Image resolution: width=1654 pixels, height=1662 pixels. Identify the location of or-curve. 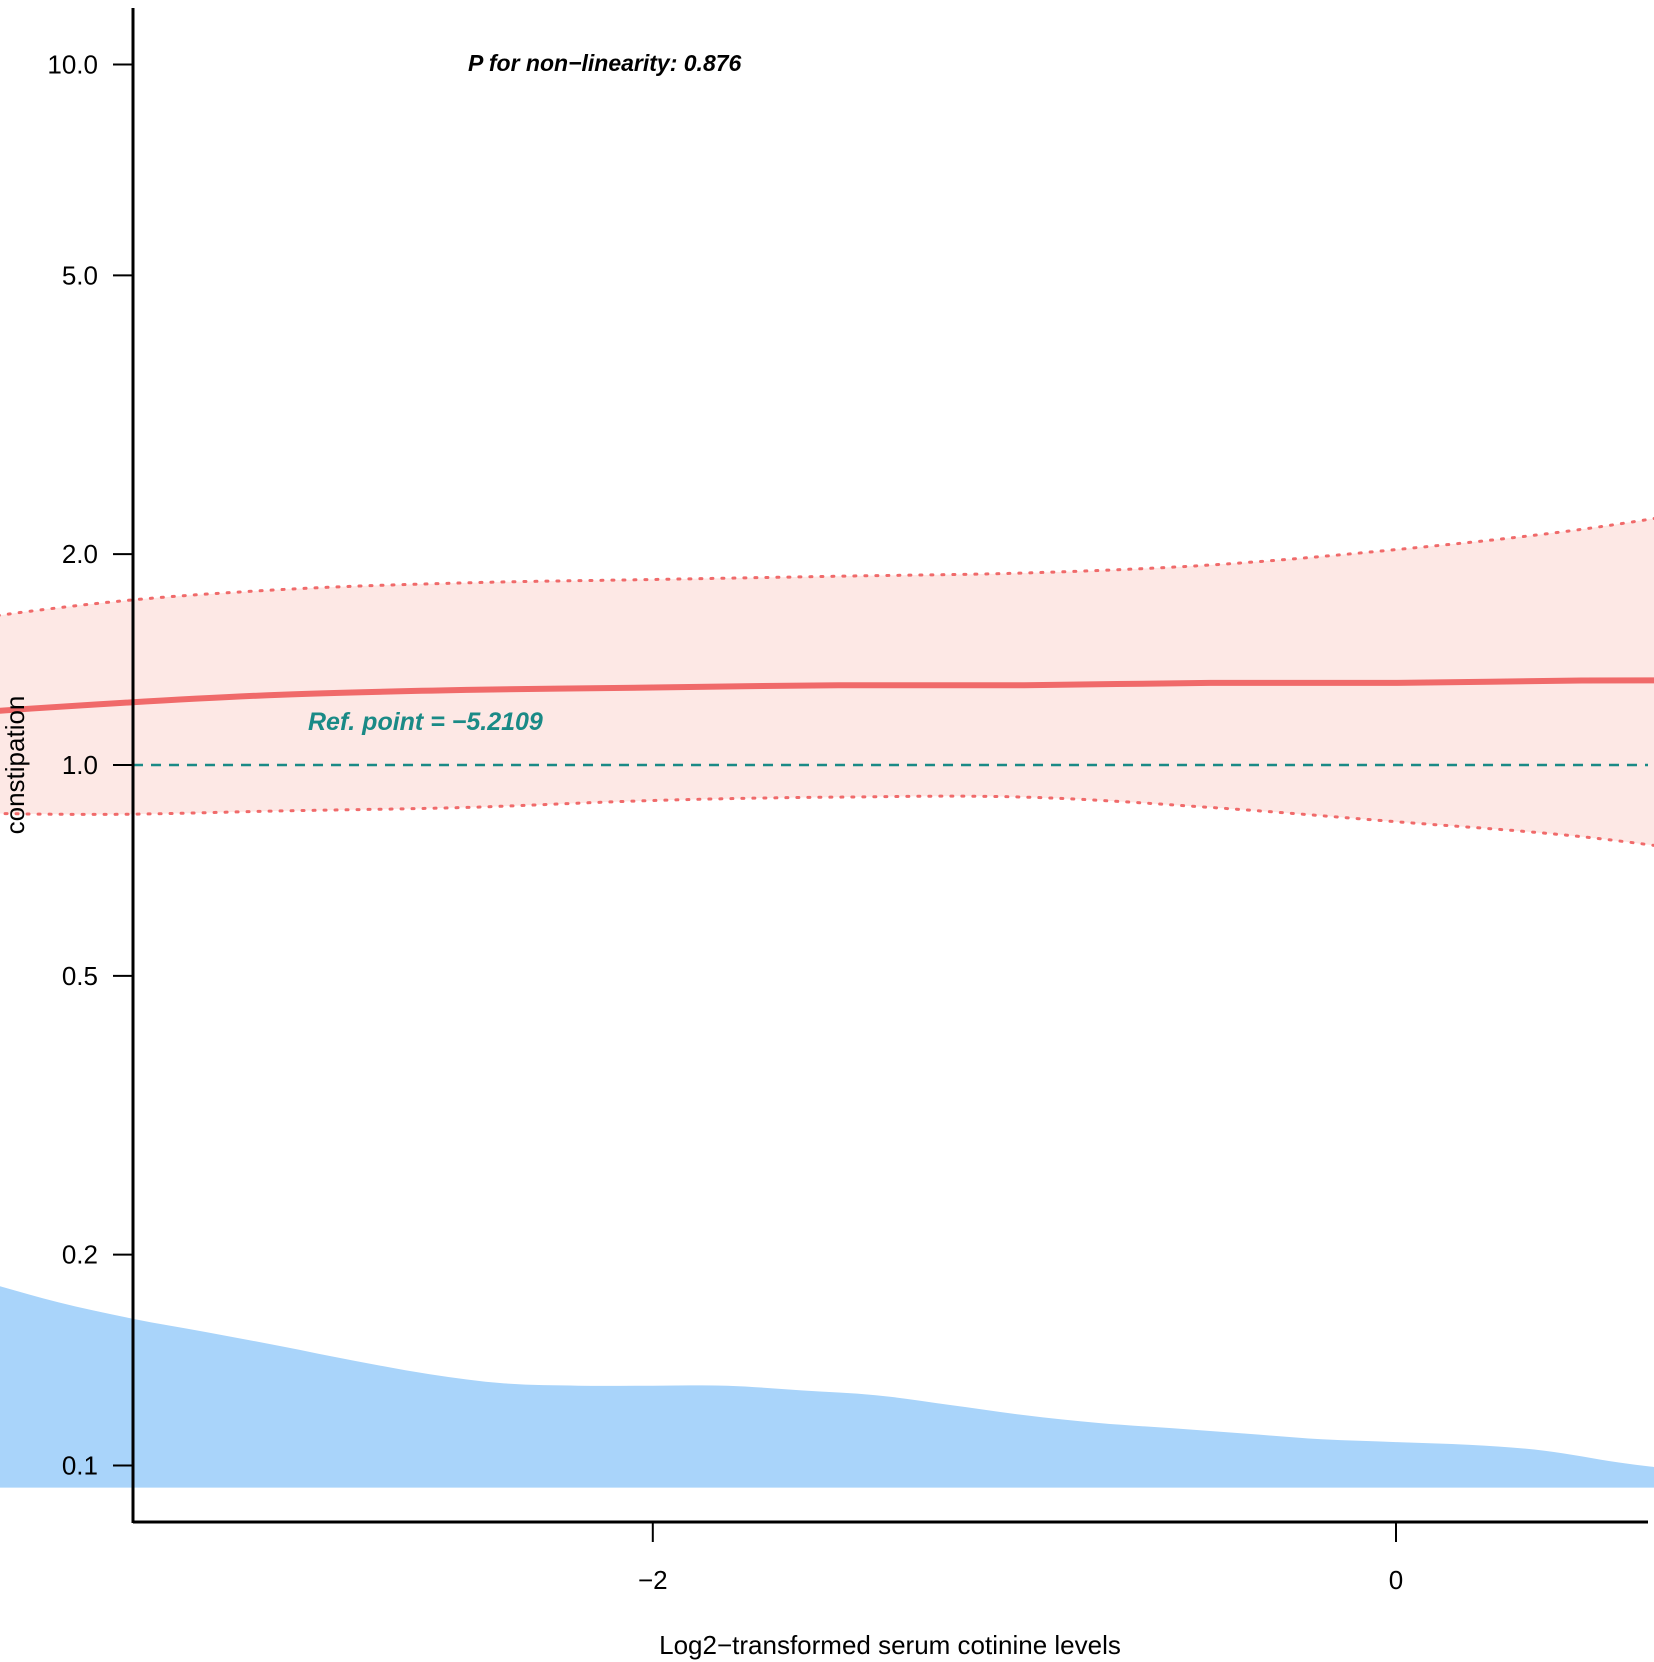
(827, 695).